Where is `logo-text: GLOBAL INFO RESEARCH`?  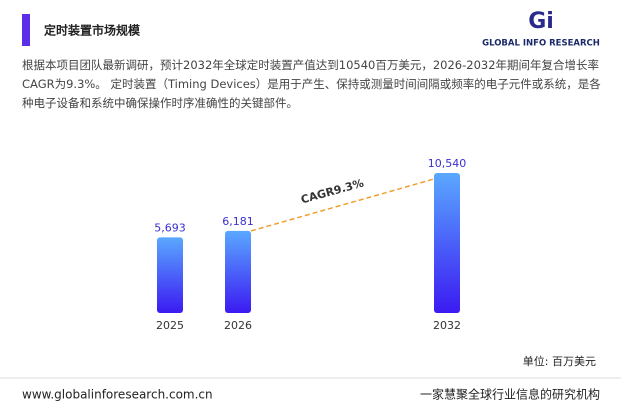
logo-text: GLOBAL INFO RESEARCH is located at coordinates (541, 44).